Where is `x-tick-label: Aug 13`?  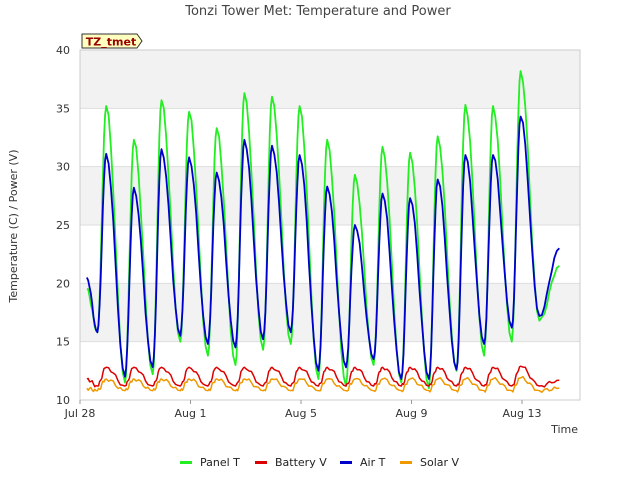 x-tick-label: Aug 13 is located at coordinates (521, 413).